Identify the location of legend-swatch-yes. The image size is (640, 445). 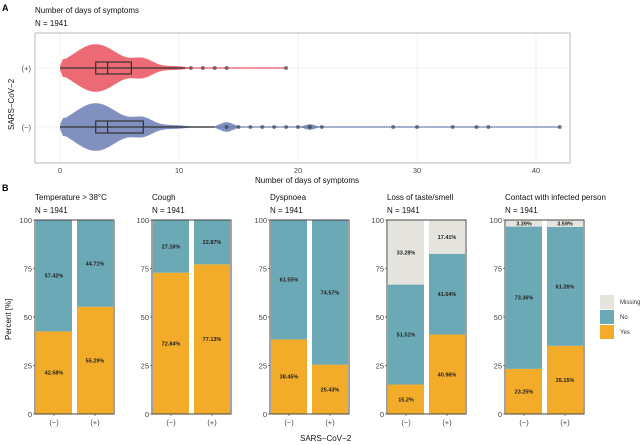
(607, 332).